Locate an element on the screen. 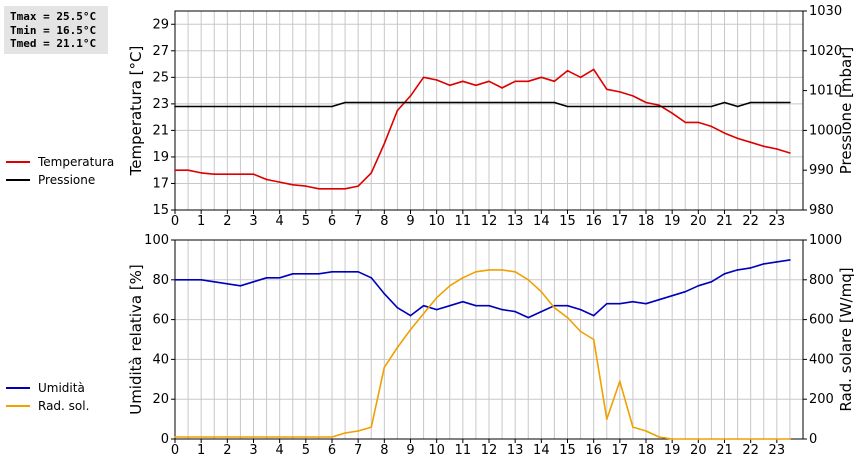  bottom-x-tick-label: 8 is located at coordinates (384, 450).